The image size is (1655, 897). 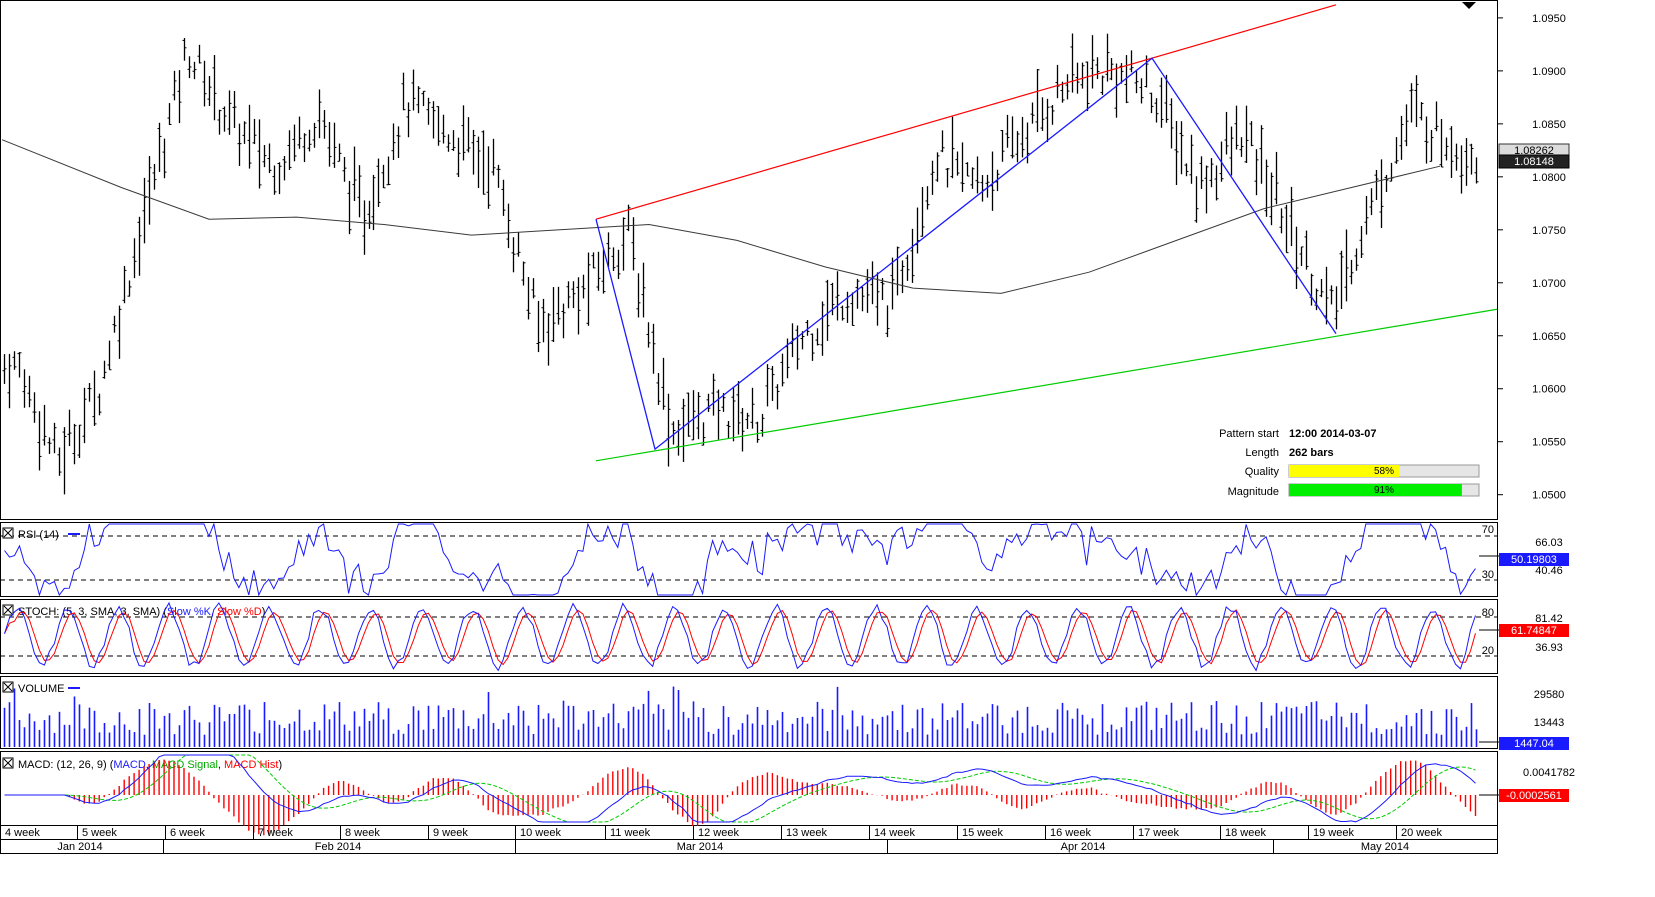 I want to click on pattern-upper-line, so click(x=966, y=112).